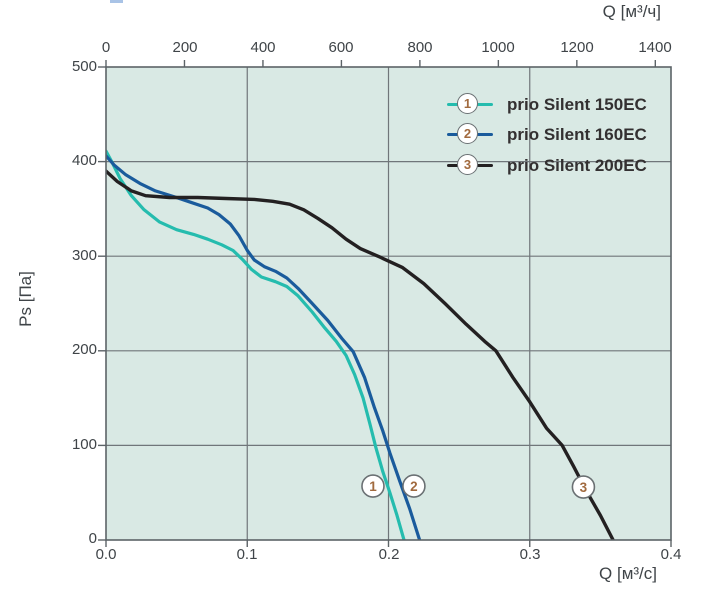 The image size is (702, 591). Describe the element at coordinates (84, 349) in the screenshot. I see `left-axis-tick-label: 200` at that location.